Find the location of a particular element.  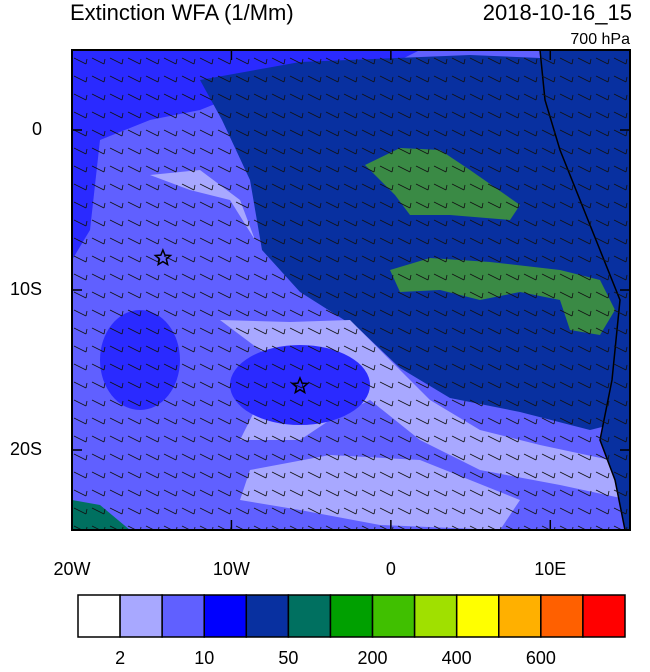

y-tick-label: 20S is located at coordinates (26, 449).